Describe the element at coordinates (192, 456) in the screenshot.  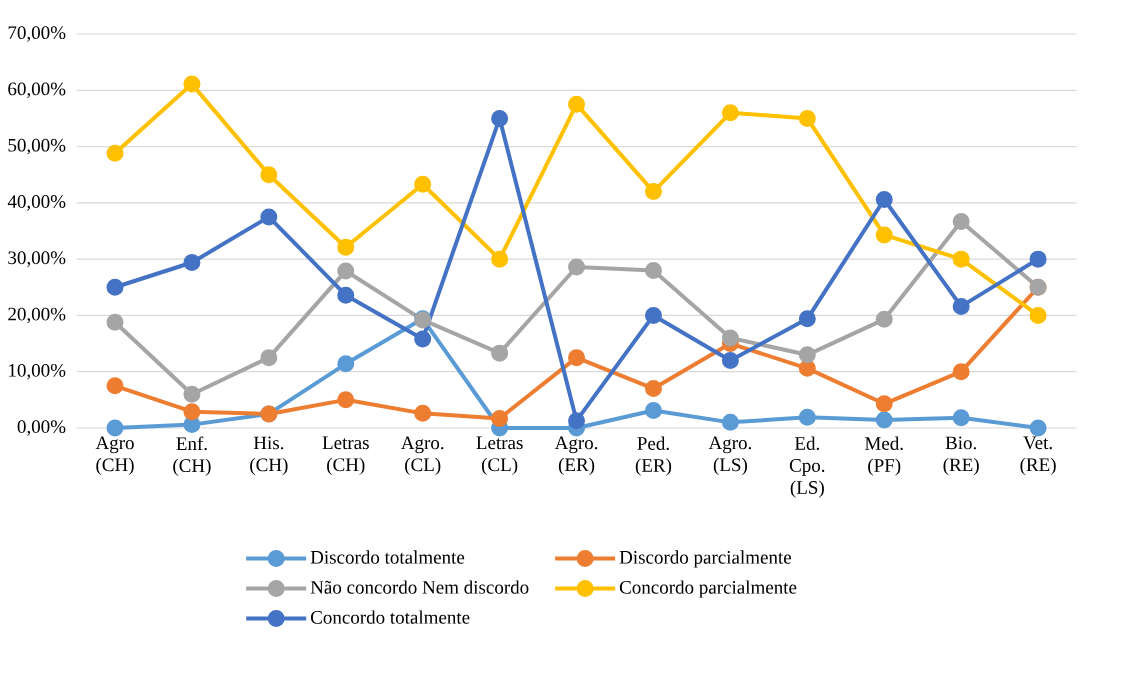
I see `x-tick-label: Enf. (CH)` at that location.